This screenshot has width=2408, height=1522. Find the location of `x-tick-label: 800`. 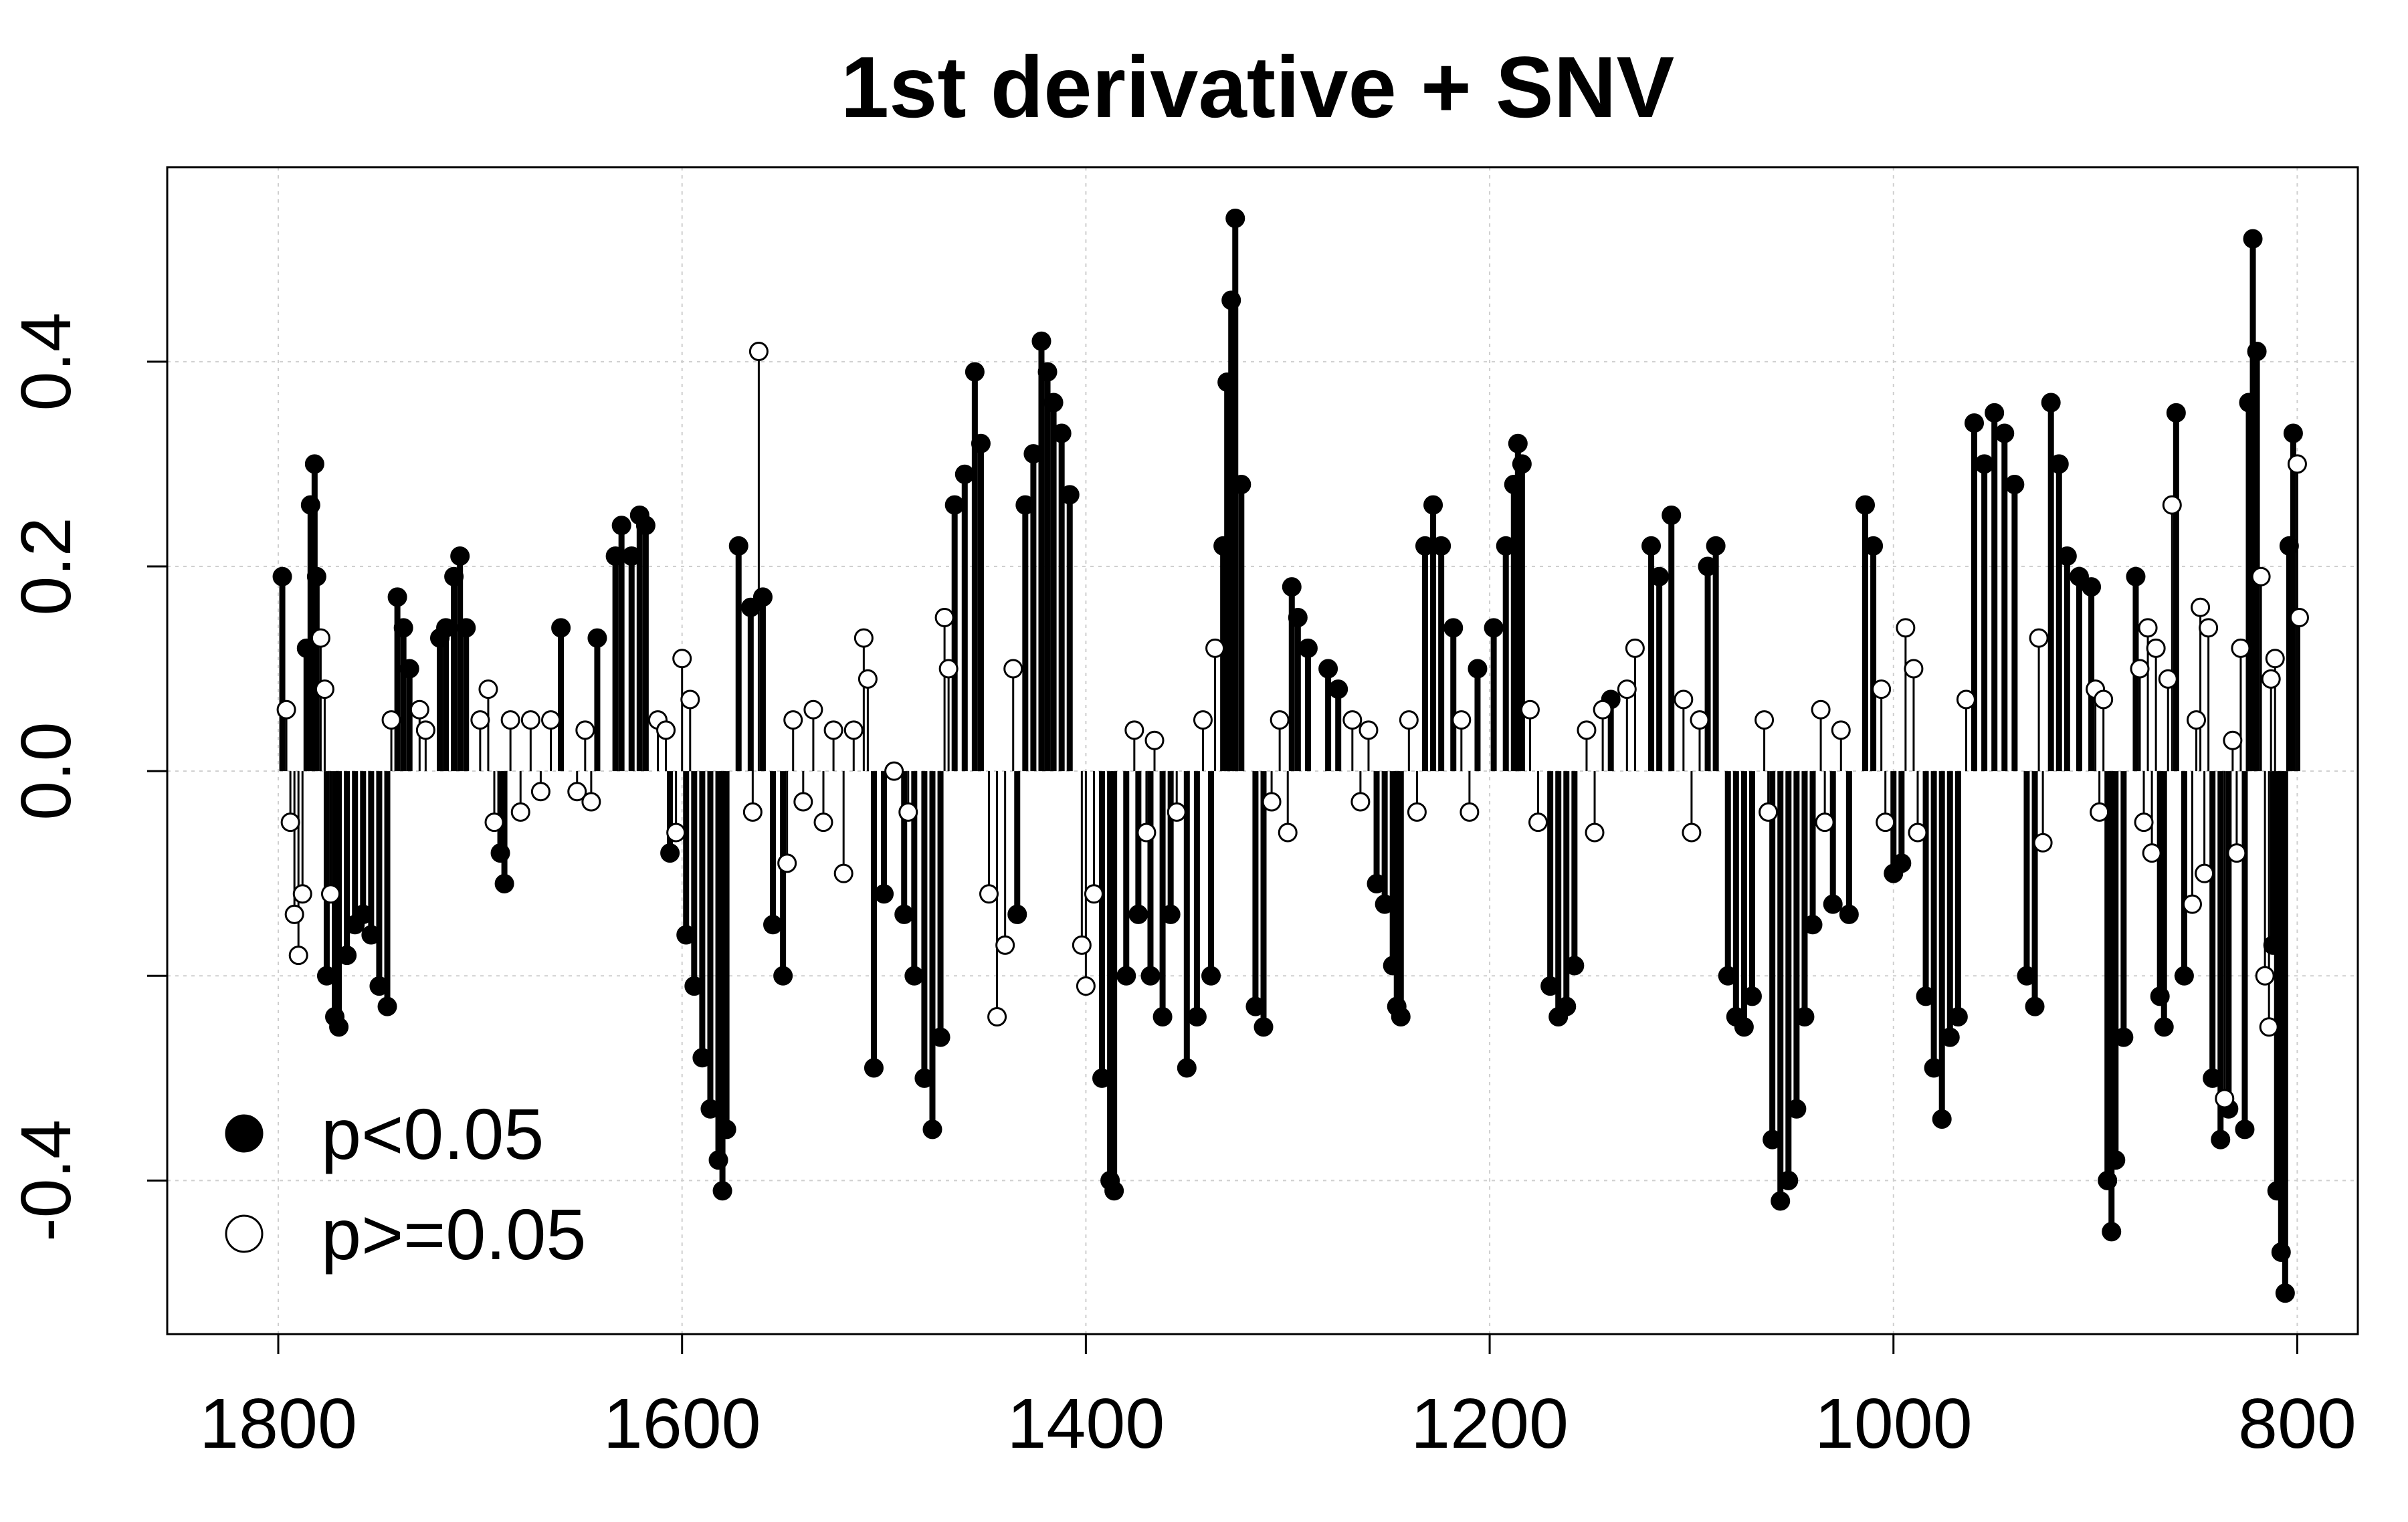

x-tick-label: 800 is located at coordinates (2297, 1423).